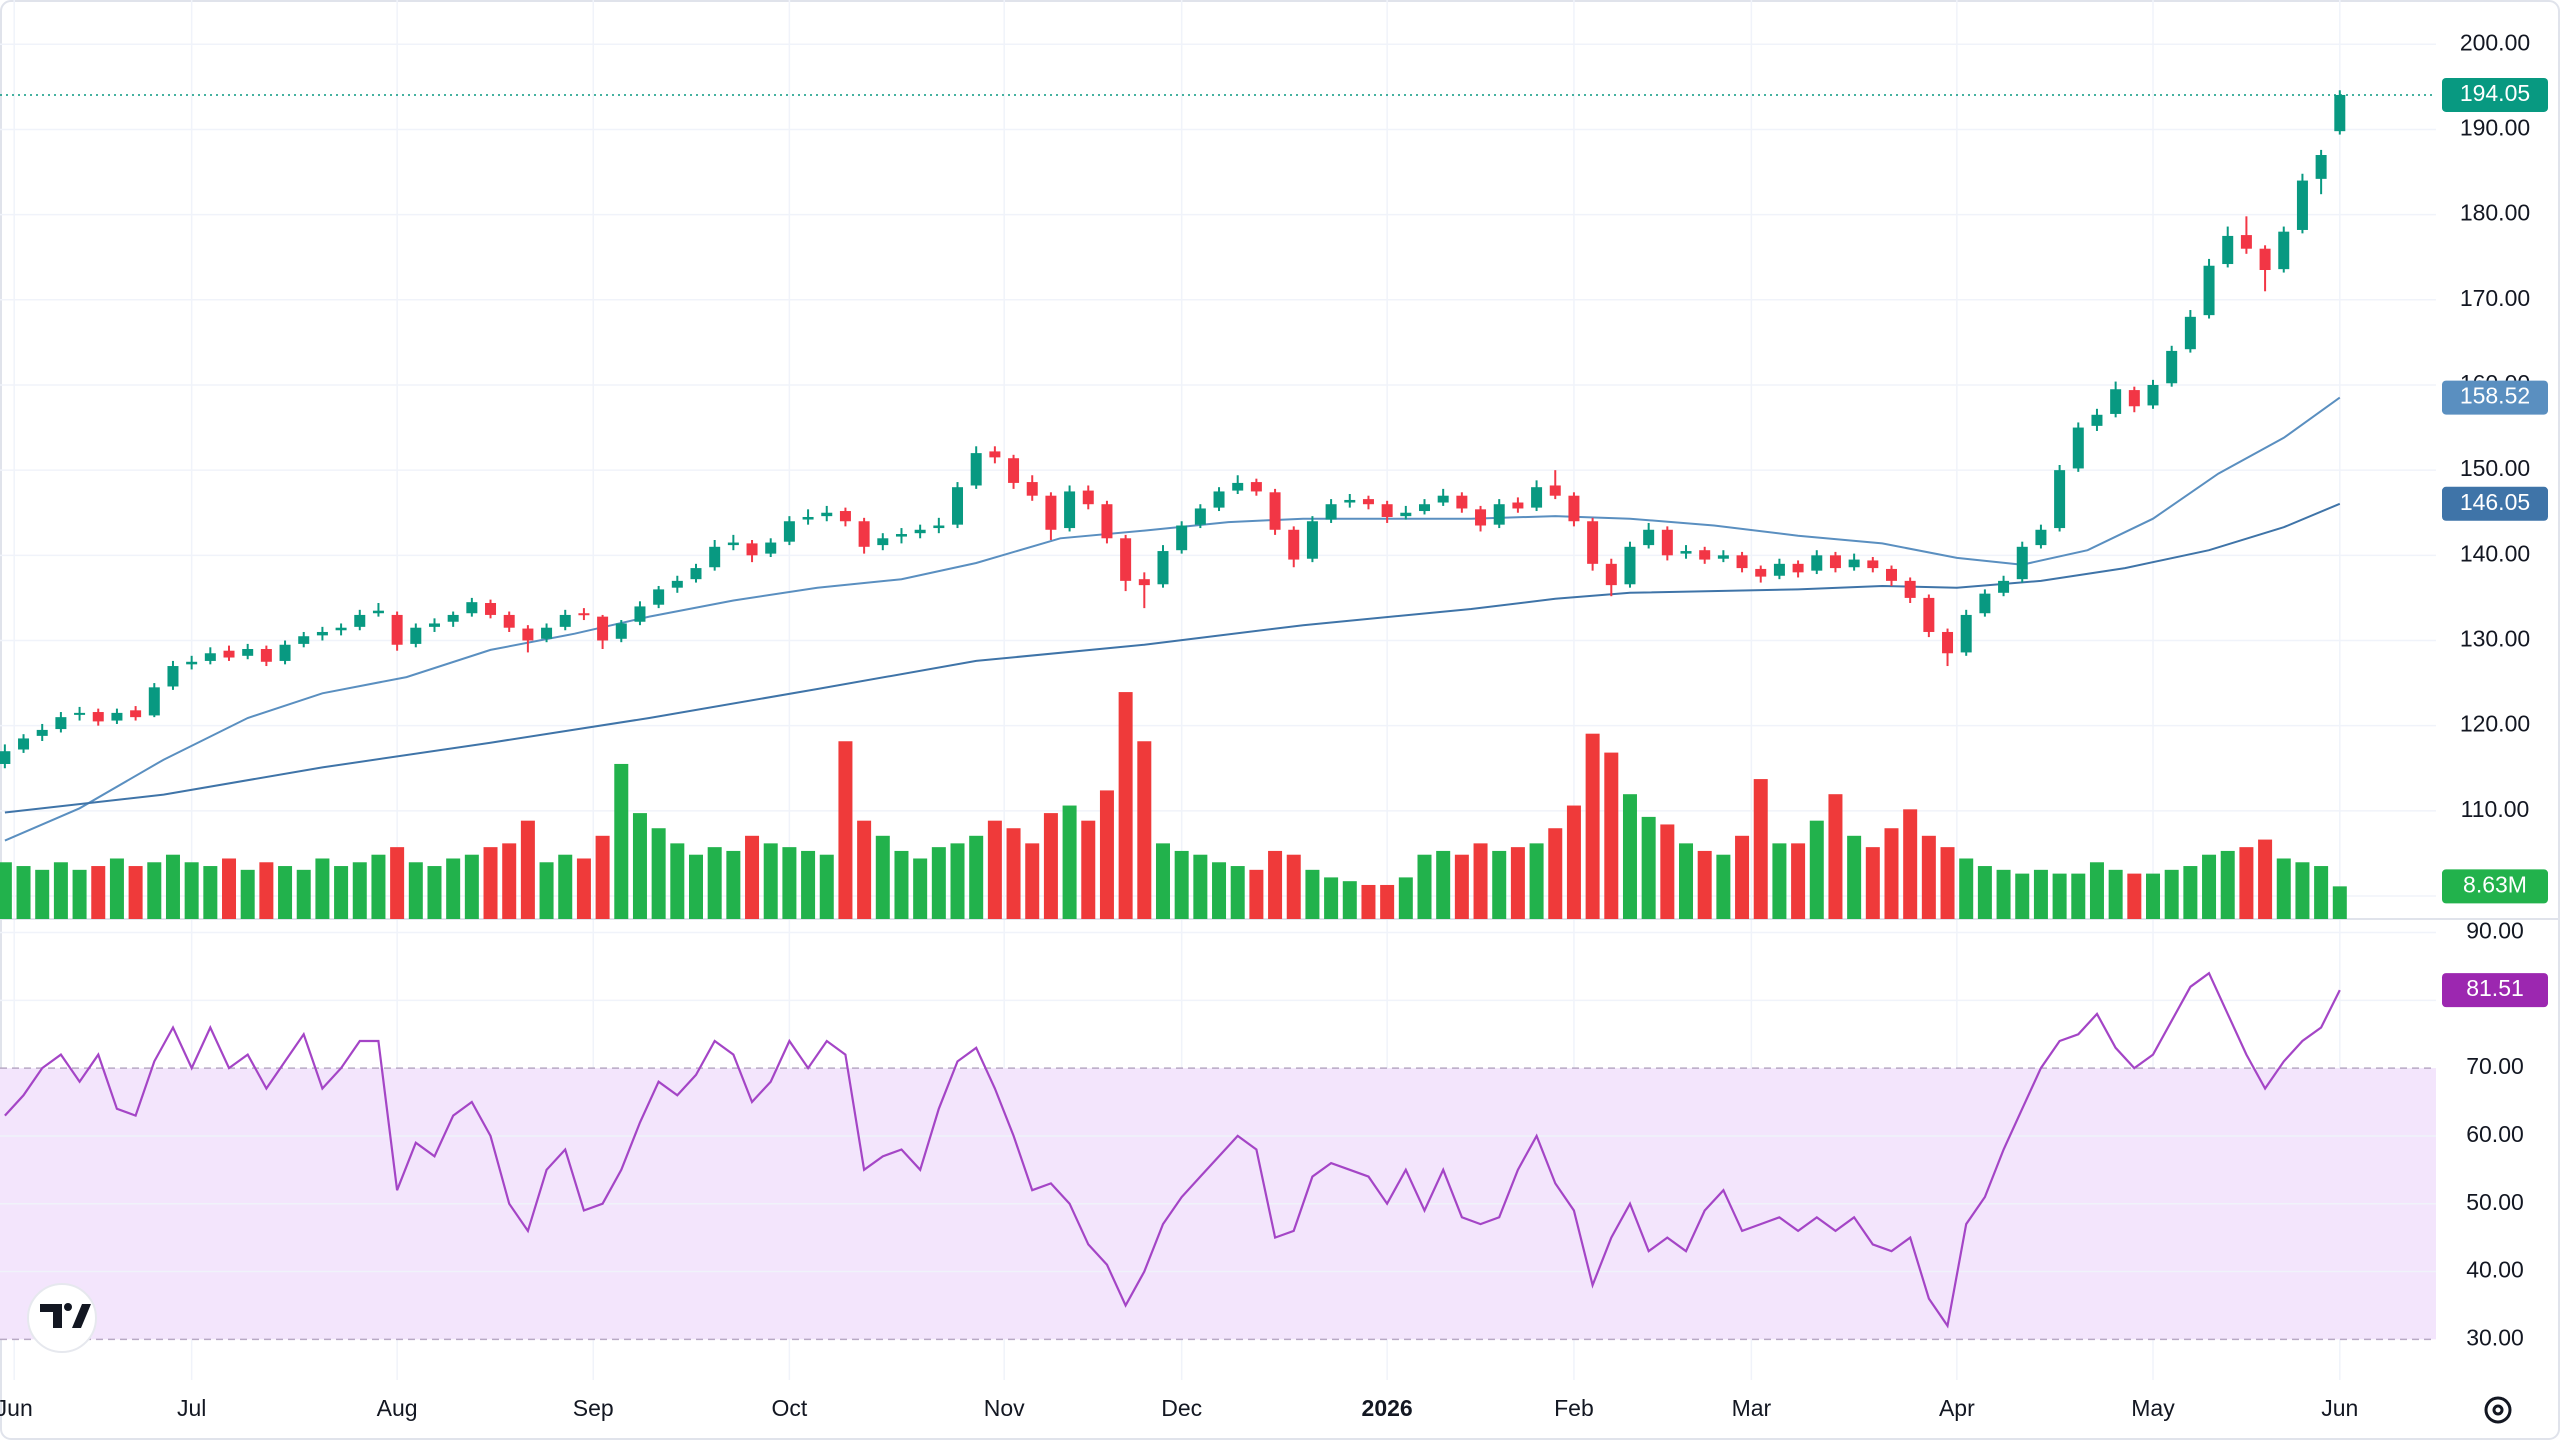 This screenshot has width=2560, height=1440. I want to click on y-tick-label: 150.00, so click(2495, 468).